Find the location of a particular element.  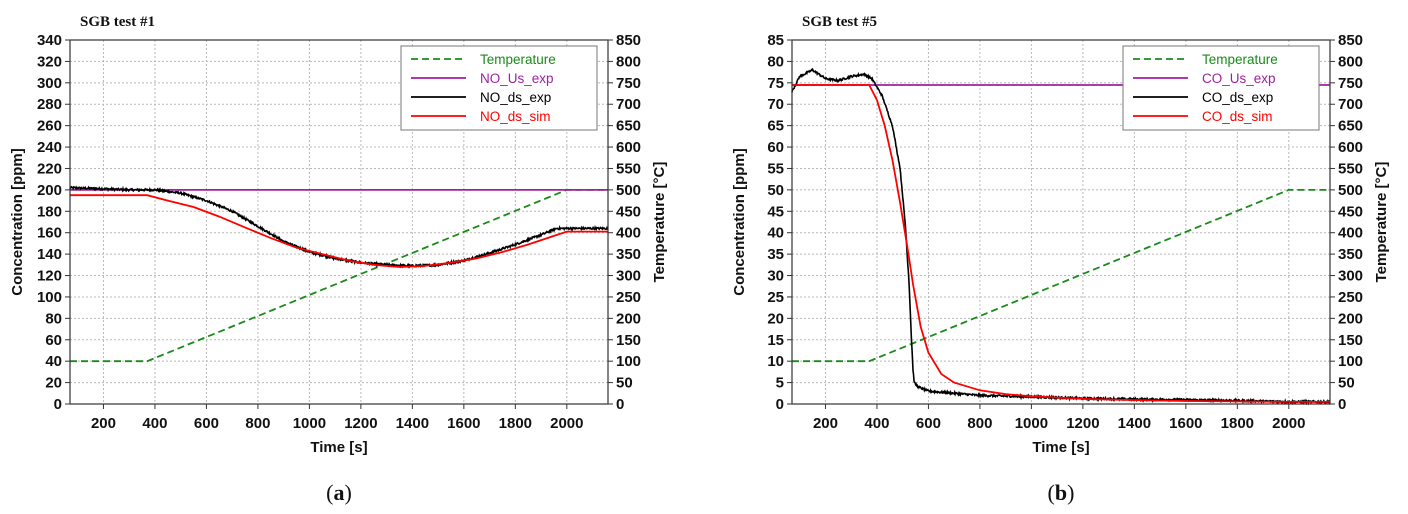

y-tick-label: 200 is located at coordinates (49, 190).